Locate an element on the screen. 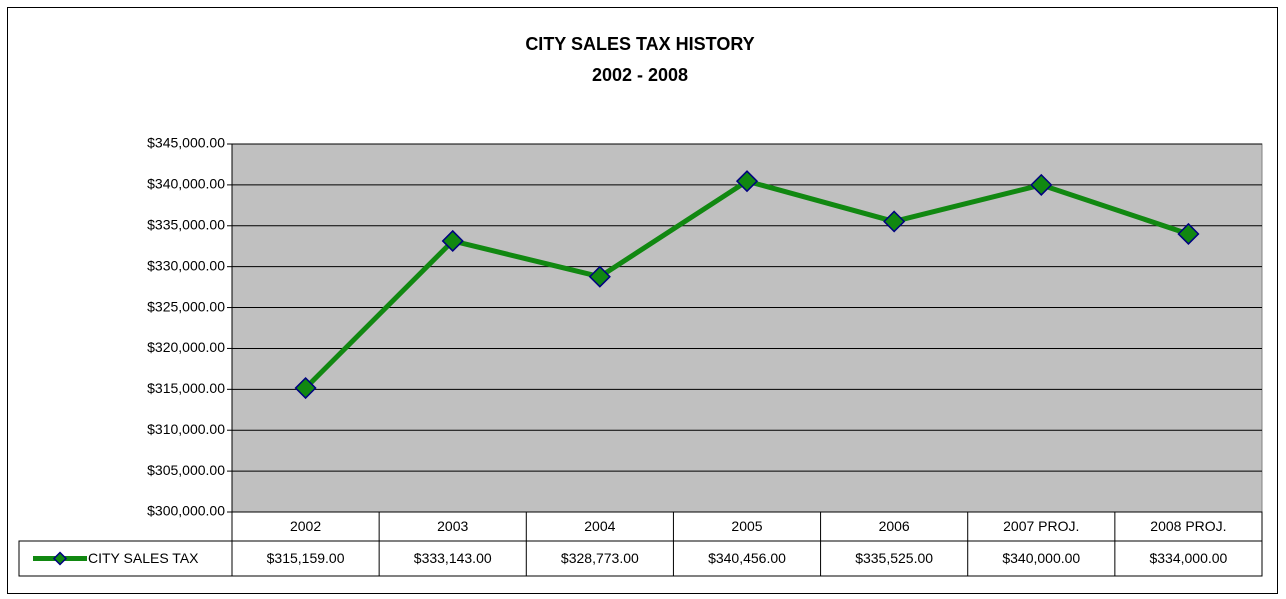 The height and width of the screenshot is (599, 1286). chart-subtitle: 2002 - 2008 is located at coordinates (640, 75).